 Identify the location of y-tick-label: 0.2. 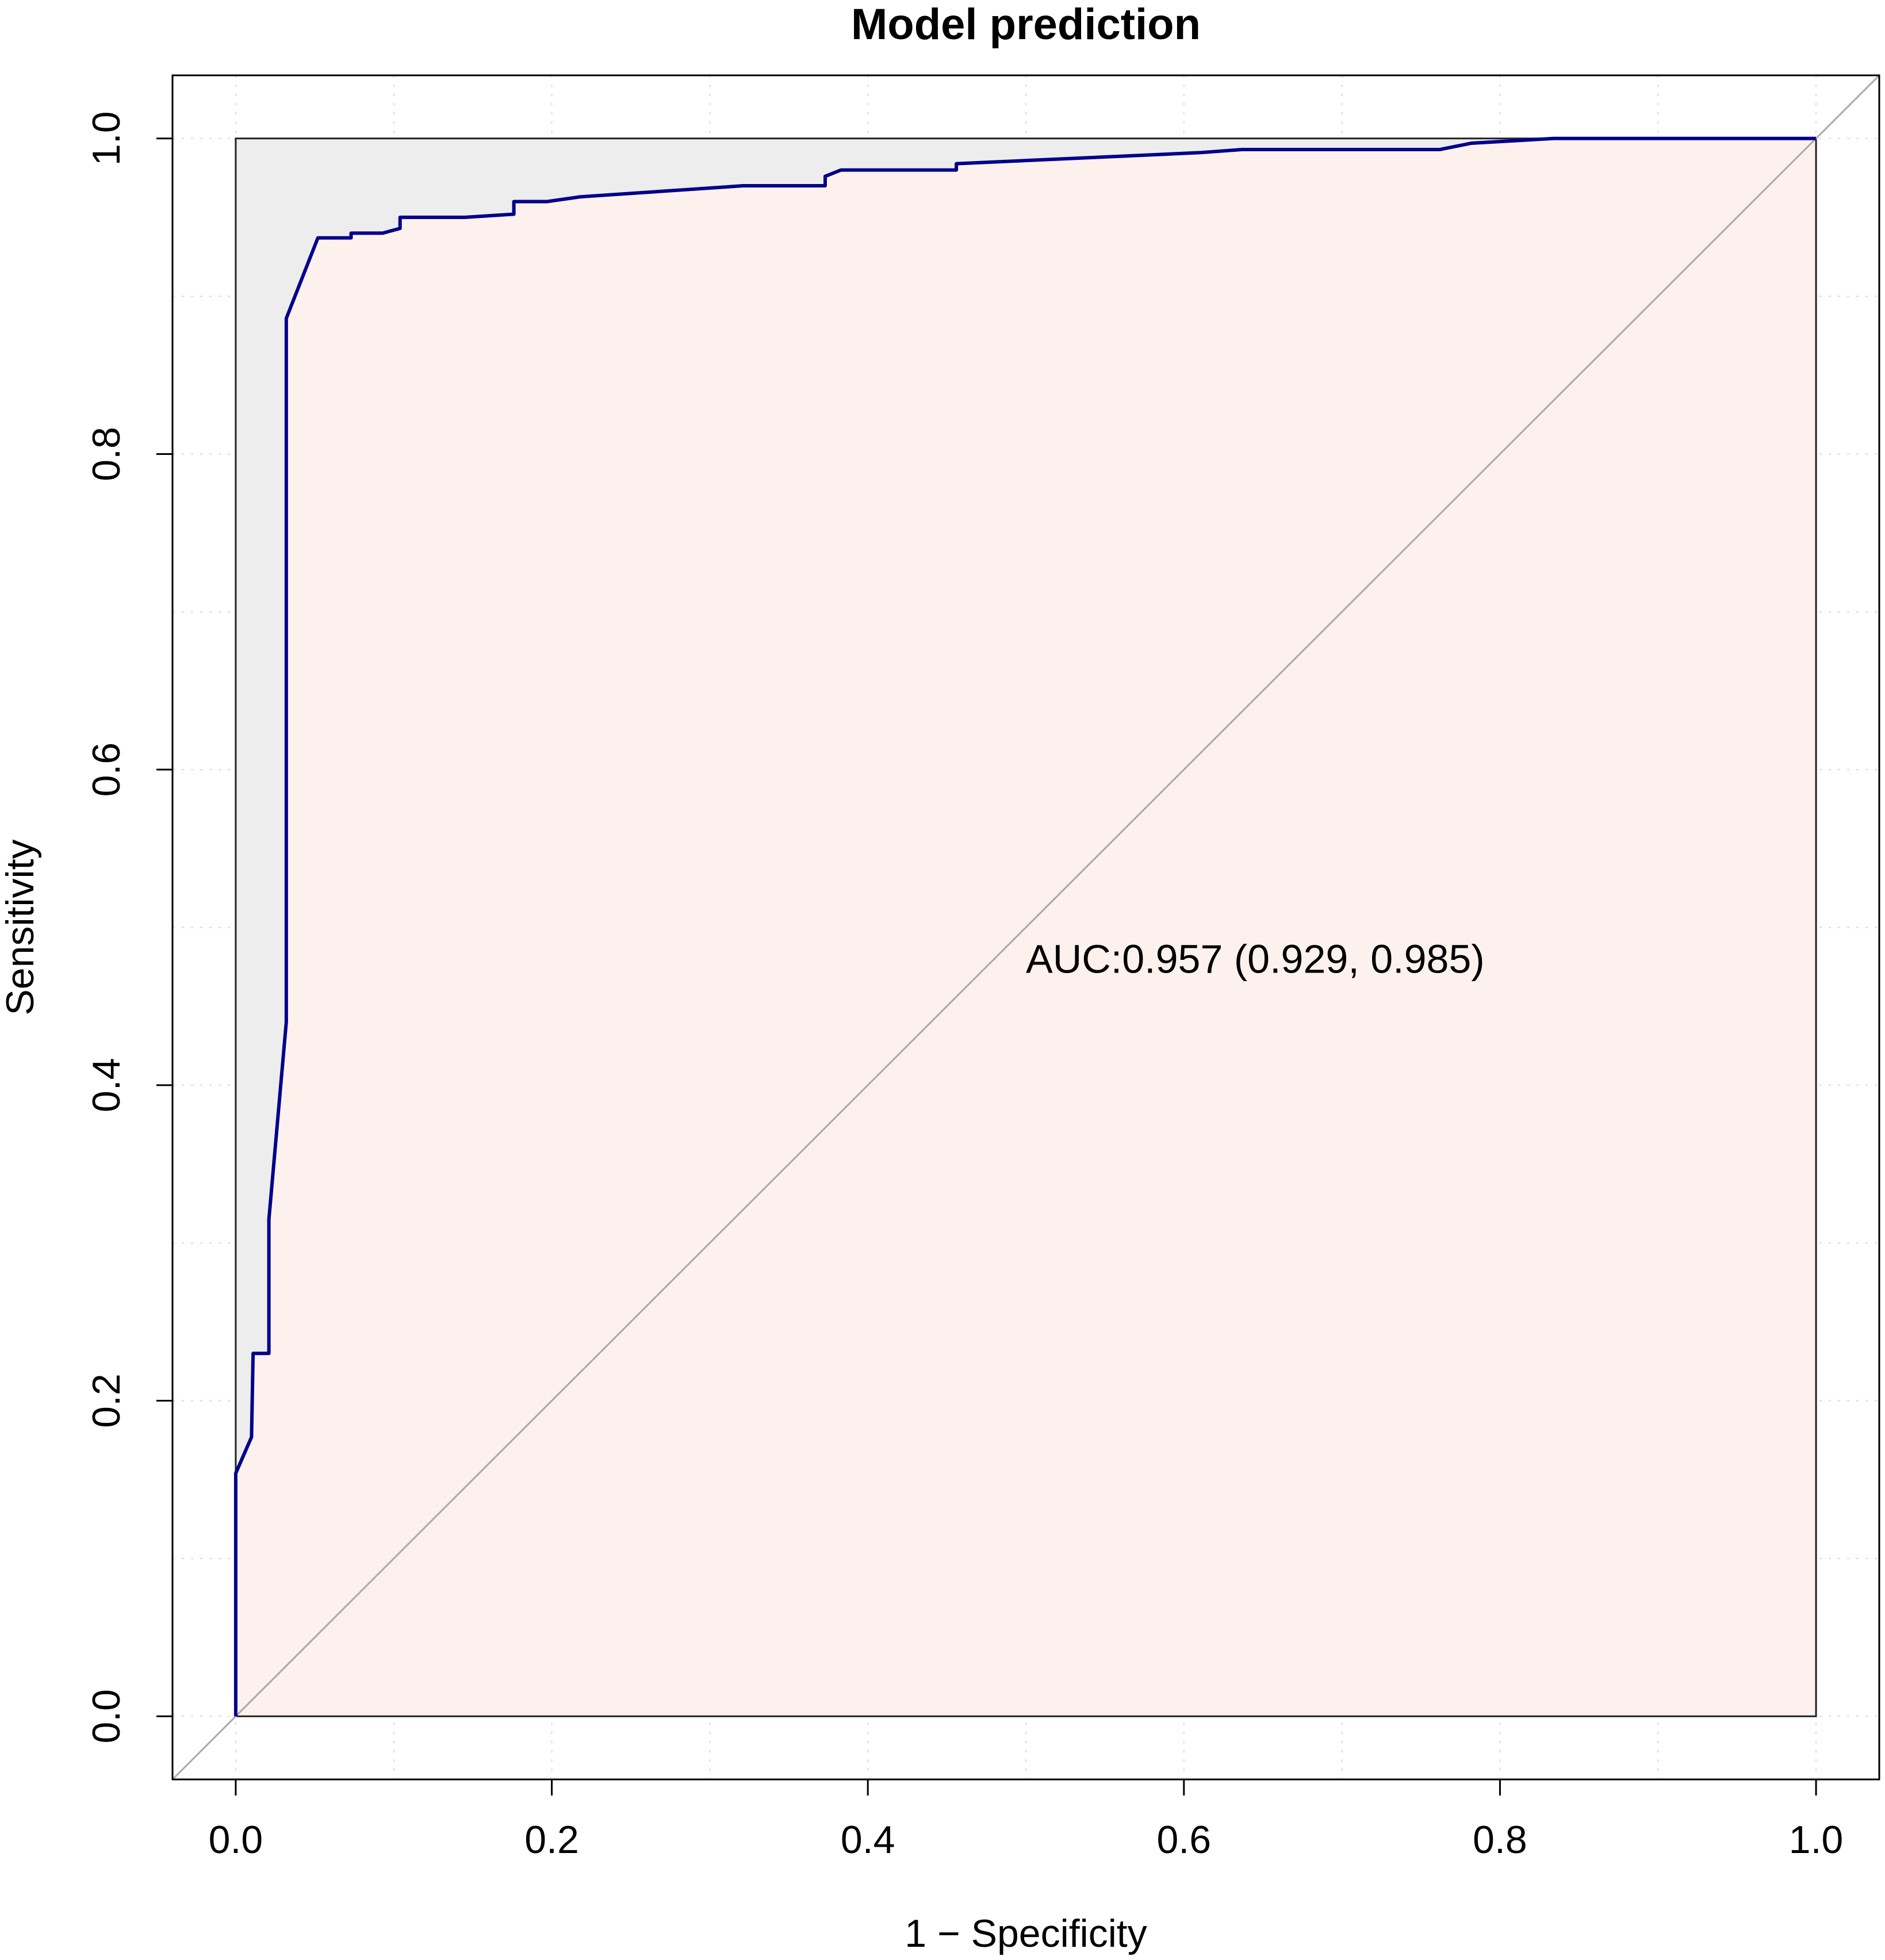
(106, 1400).